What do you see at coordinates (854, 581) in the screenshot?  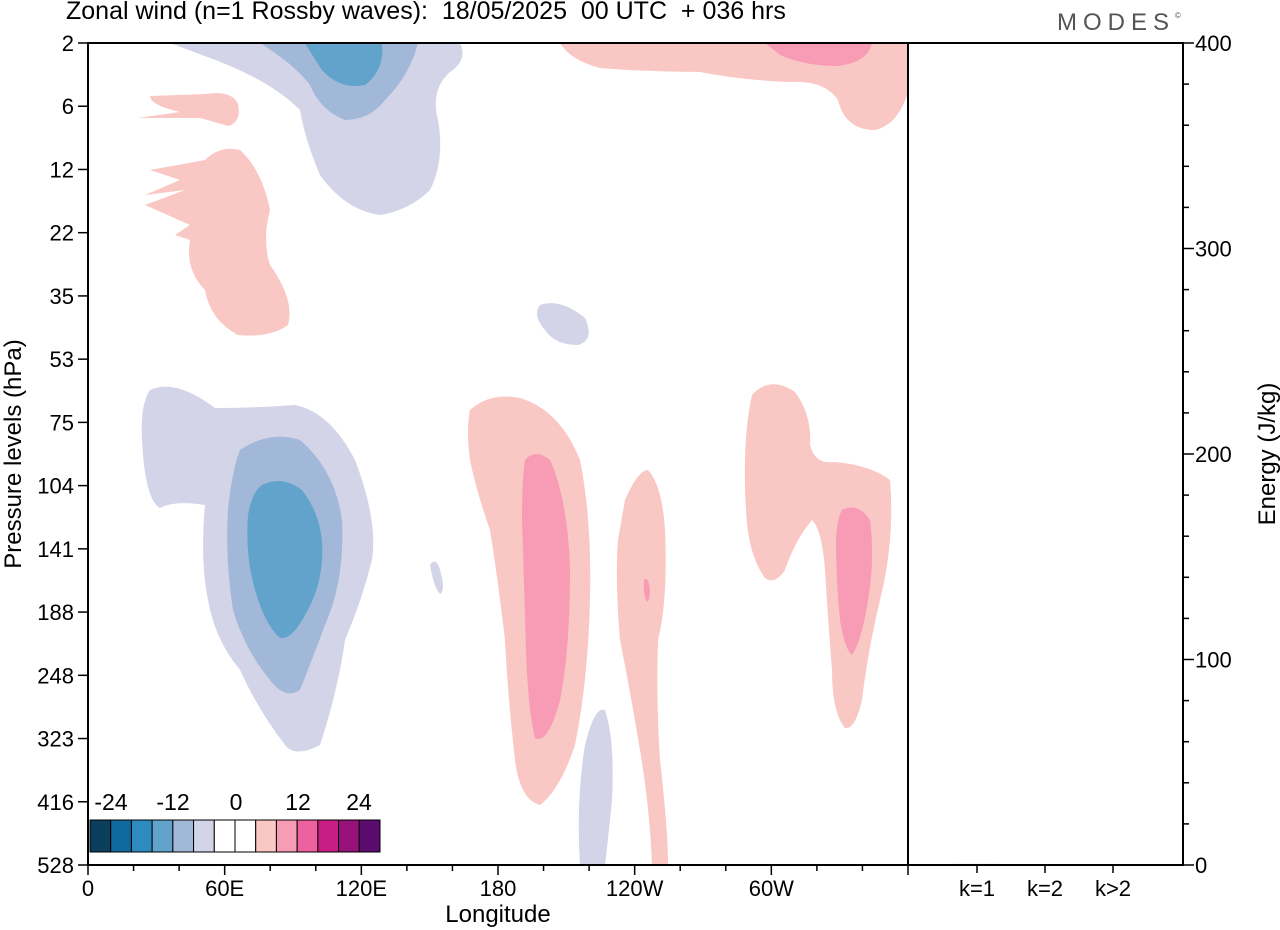 I see `contour-pos-60w-inner` at bounding box center [854, 581].